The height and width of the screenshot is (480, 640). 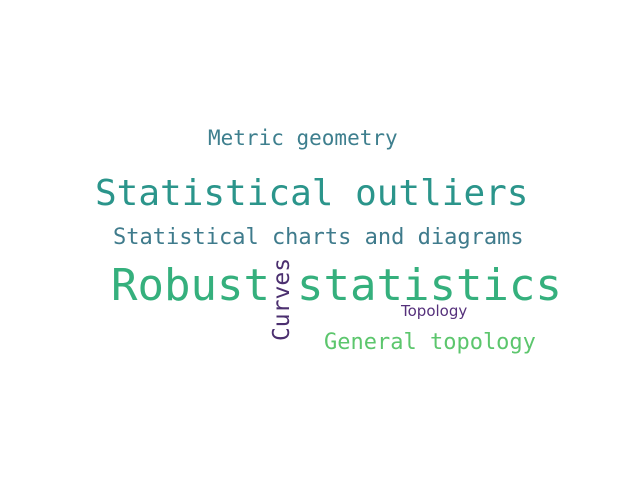 I want to click on word-curves: Curves, so click(x=282, y=299).